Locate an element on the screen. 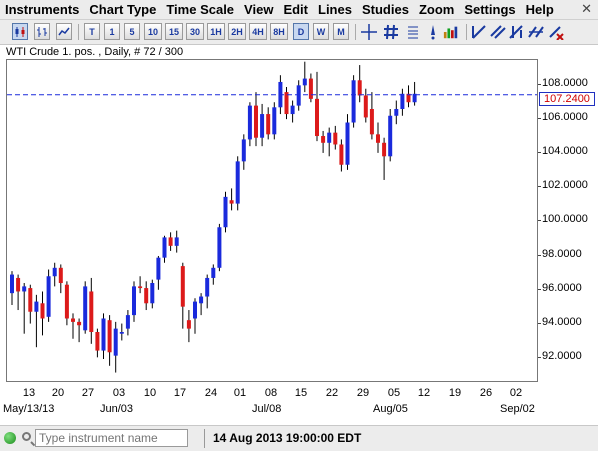  date-label: 17 is located at coordinates (180, 393).